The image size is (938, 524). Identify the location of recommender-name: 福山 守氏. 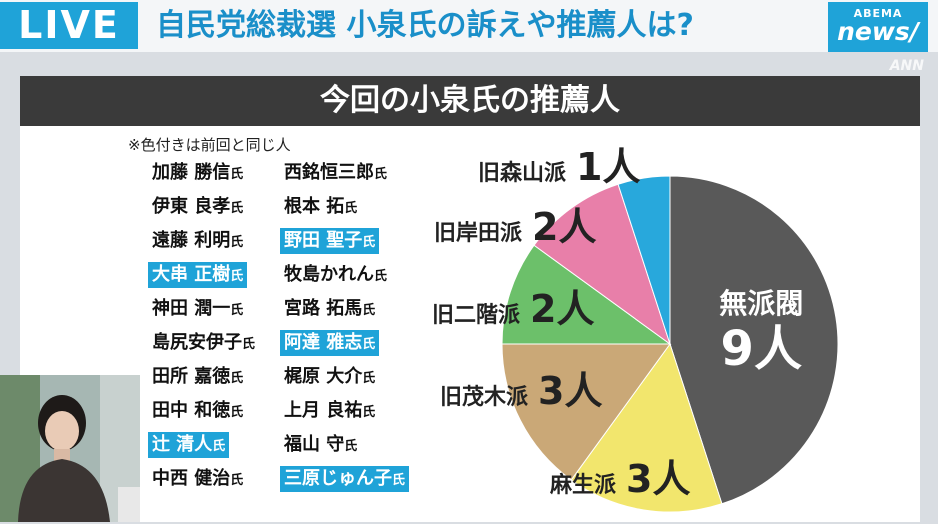
(320, 445).